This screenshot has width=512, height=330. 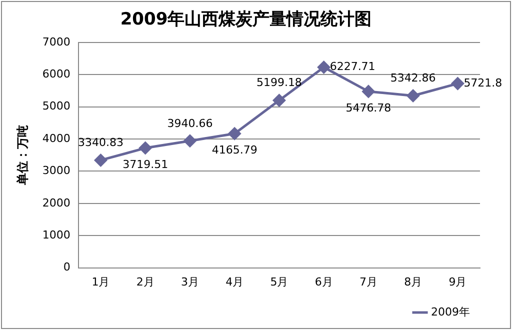 What do you see at coordinates (22, 155) in the screenshot?
I see `y-axis-title: 单位：万吨` at bounding box center [22, 155].